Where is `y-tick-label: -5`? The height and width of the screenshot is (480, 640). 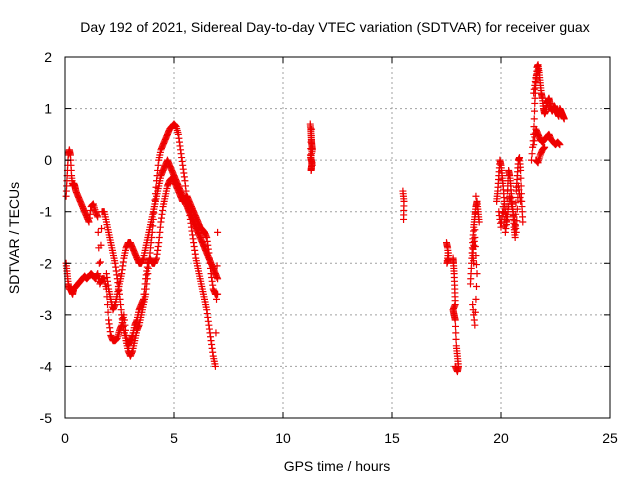
y-tick-label: -5 is located at coordinates (46, 418).